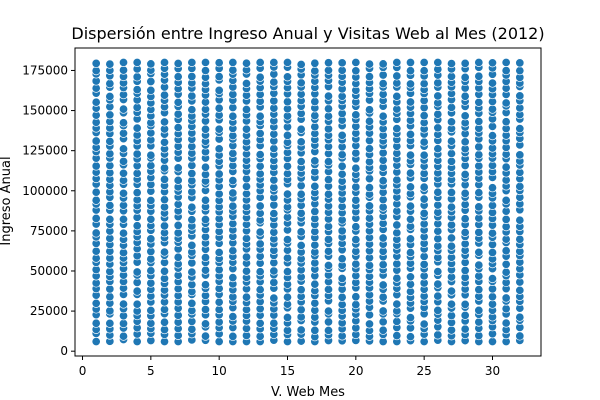 The height and width of the screenshot is (400, 600). I want to click on y-axis-label: Ingreso Anual, so click(7, 200).